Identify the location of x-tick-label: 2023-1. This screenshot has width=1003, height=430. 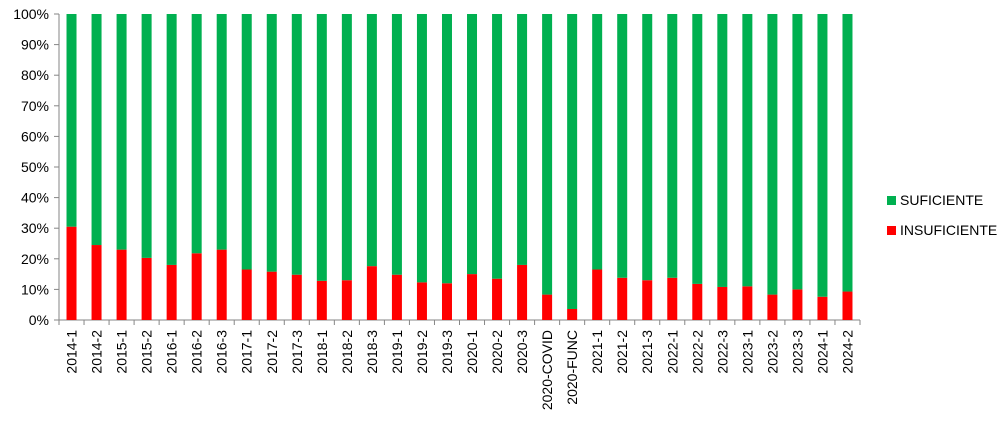
(747, 352).